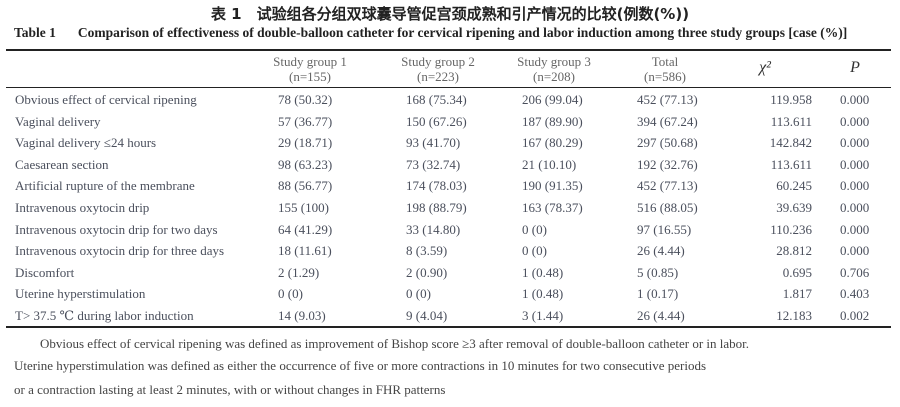 The width and height of the screenshot is (900, 407). What do you see at coordinates (120, 251) in the screenshot?
I see `table-cell: Intravenous oxytocin drip for three days` at bounding box center [120, 251].